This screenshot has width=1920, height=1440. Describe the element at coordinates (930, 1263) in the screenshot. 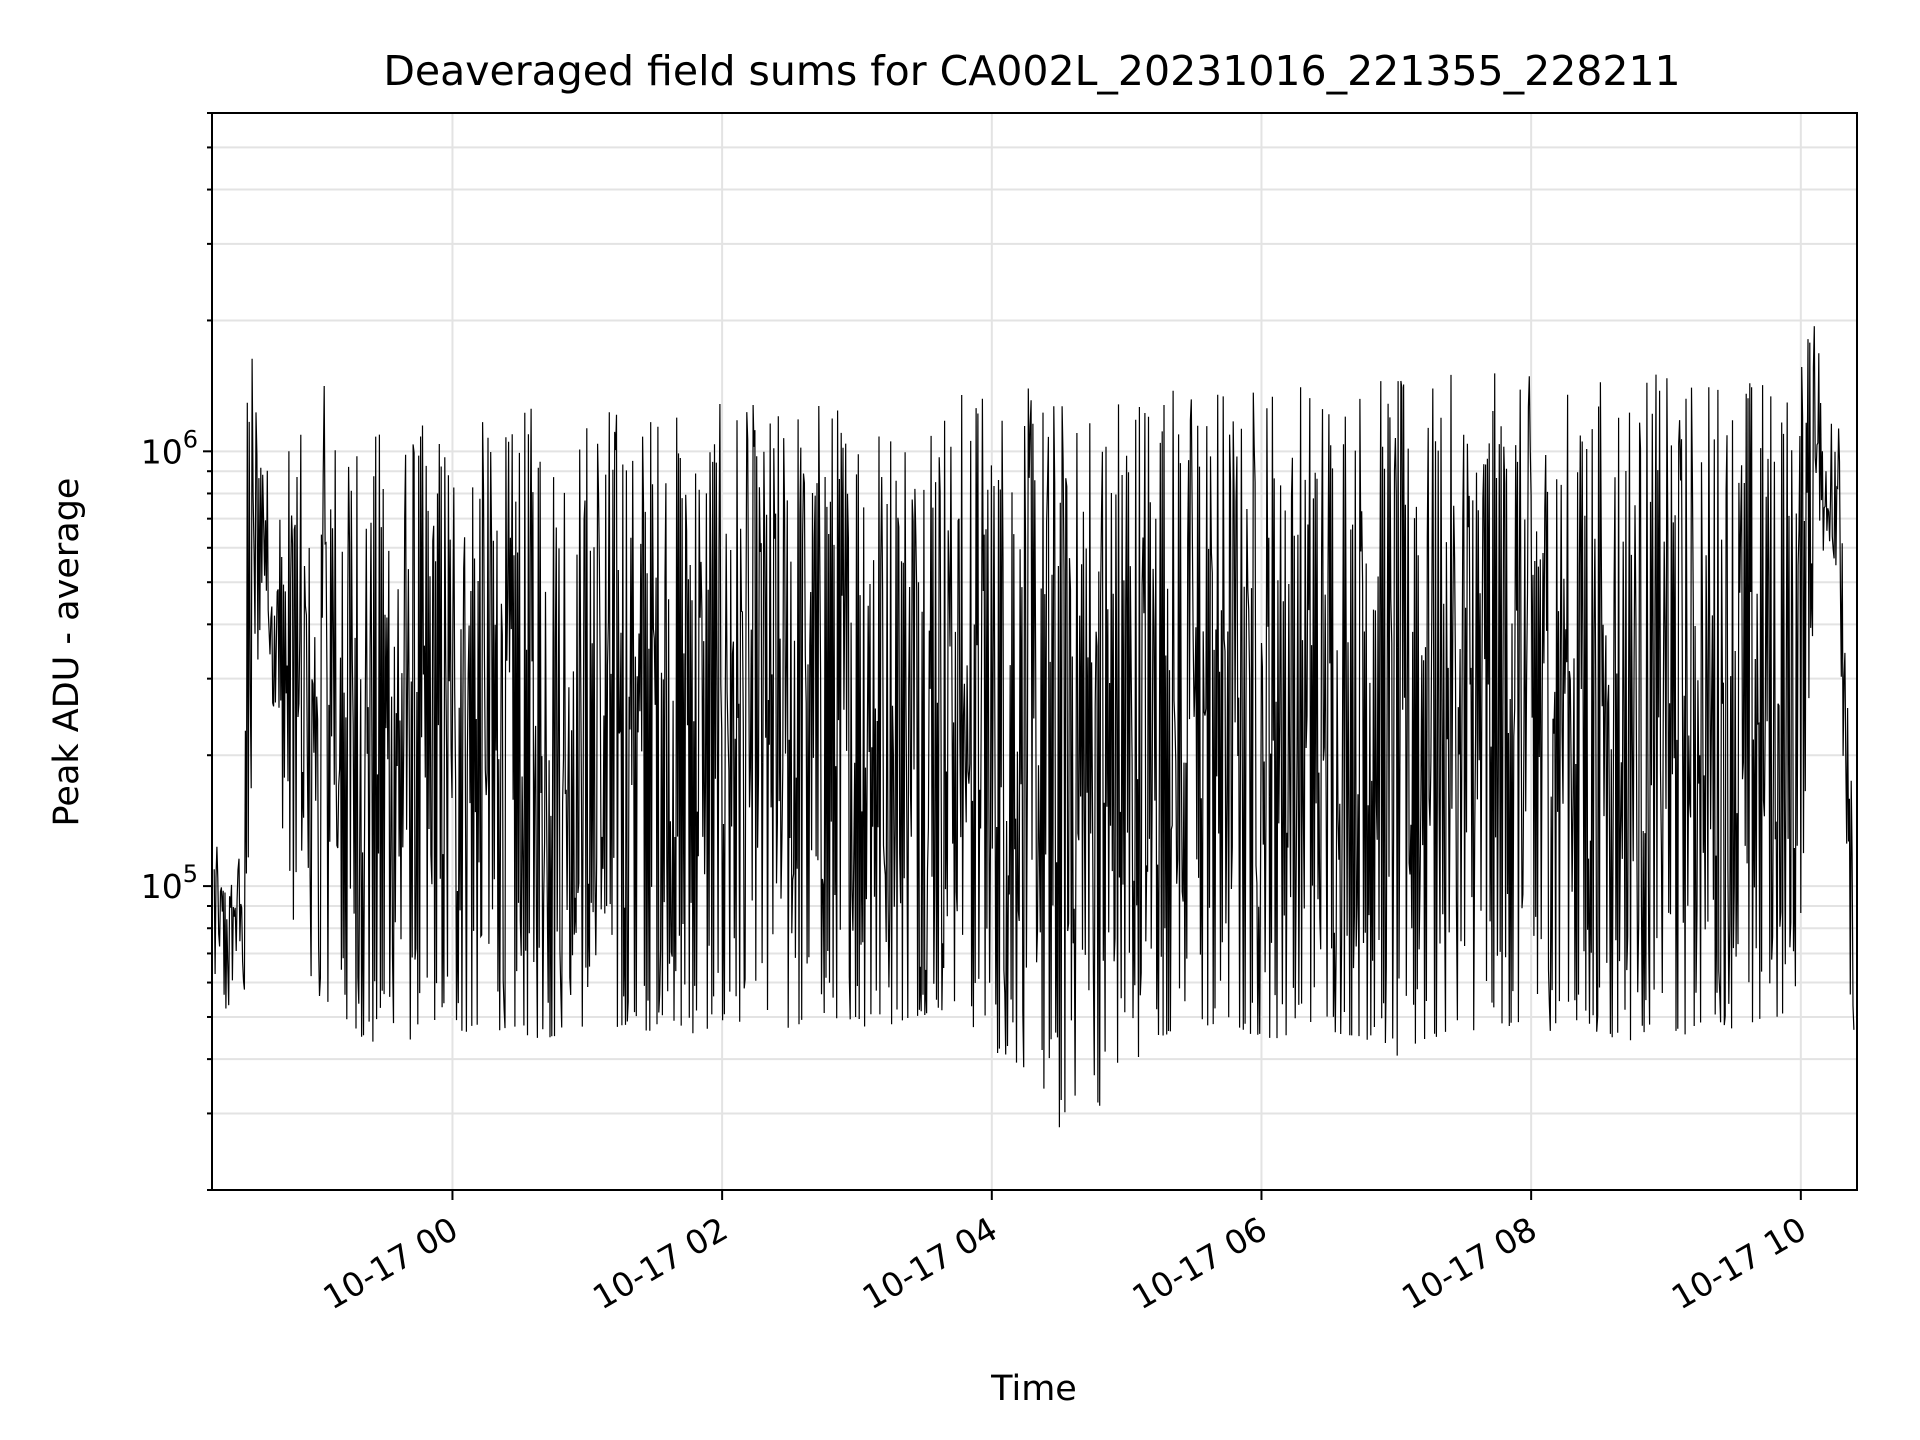

I see `x-tick-label: 10-17 04` at that location.